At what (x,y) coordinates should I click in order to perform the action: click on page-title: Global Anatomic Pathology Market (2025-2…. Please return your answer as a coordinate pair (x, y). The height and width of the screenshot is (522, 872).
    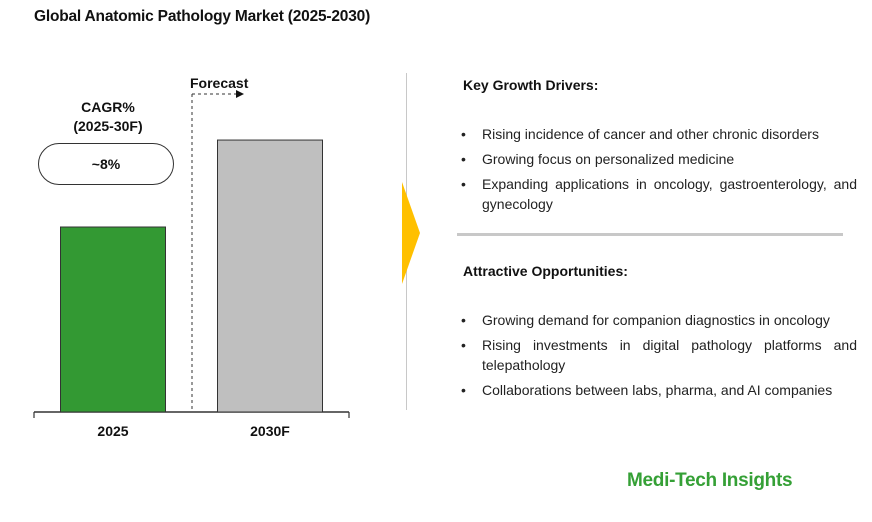
    Looking at the image, I should click on (202, 16).